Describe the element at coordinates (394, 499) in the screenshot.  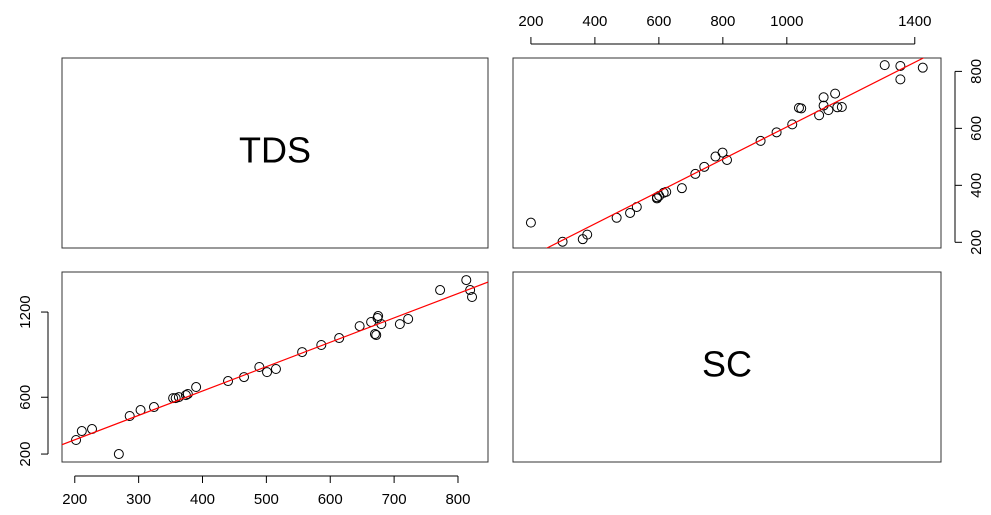
I see `x-tick-label: 700` at that location.